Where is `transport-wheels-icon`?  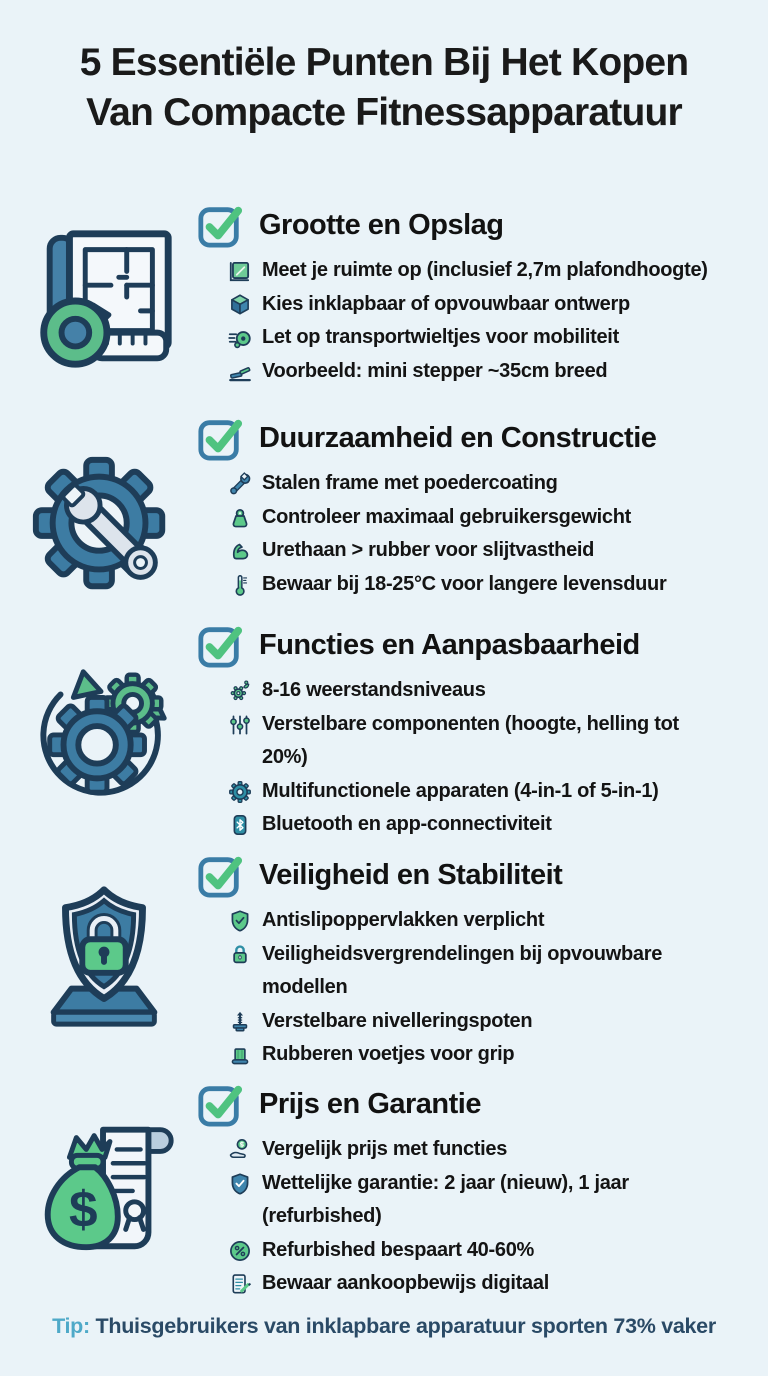 transport-wheels-icon is located at coordinates (240, 338).